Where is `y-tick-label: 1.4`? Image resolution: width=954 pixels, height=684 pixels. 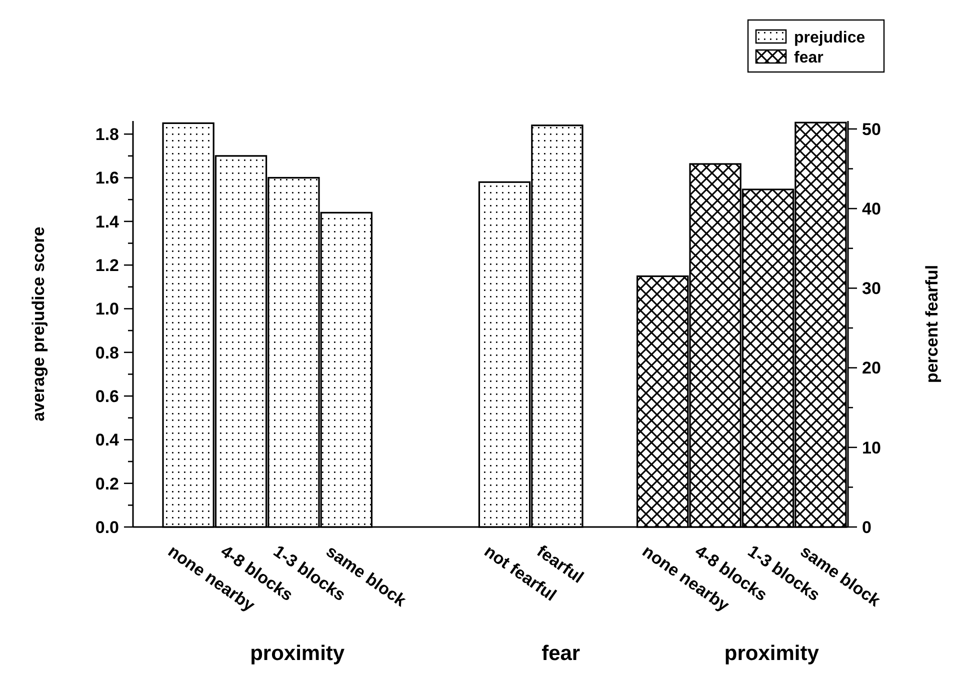
y-tick-label: 1.4 is located at coordinates (107, 222).